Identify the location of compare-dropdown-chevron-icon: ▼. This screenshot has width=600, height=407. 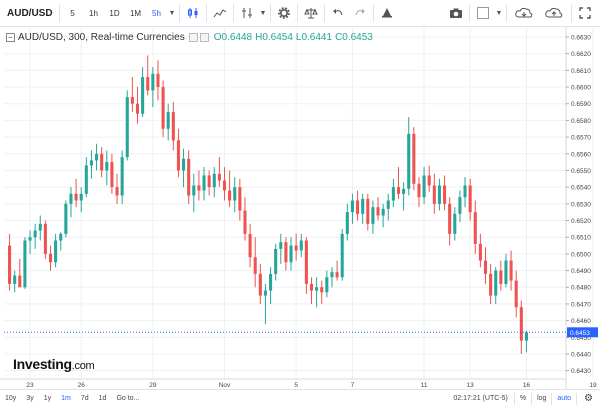
(263, 13).